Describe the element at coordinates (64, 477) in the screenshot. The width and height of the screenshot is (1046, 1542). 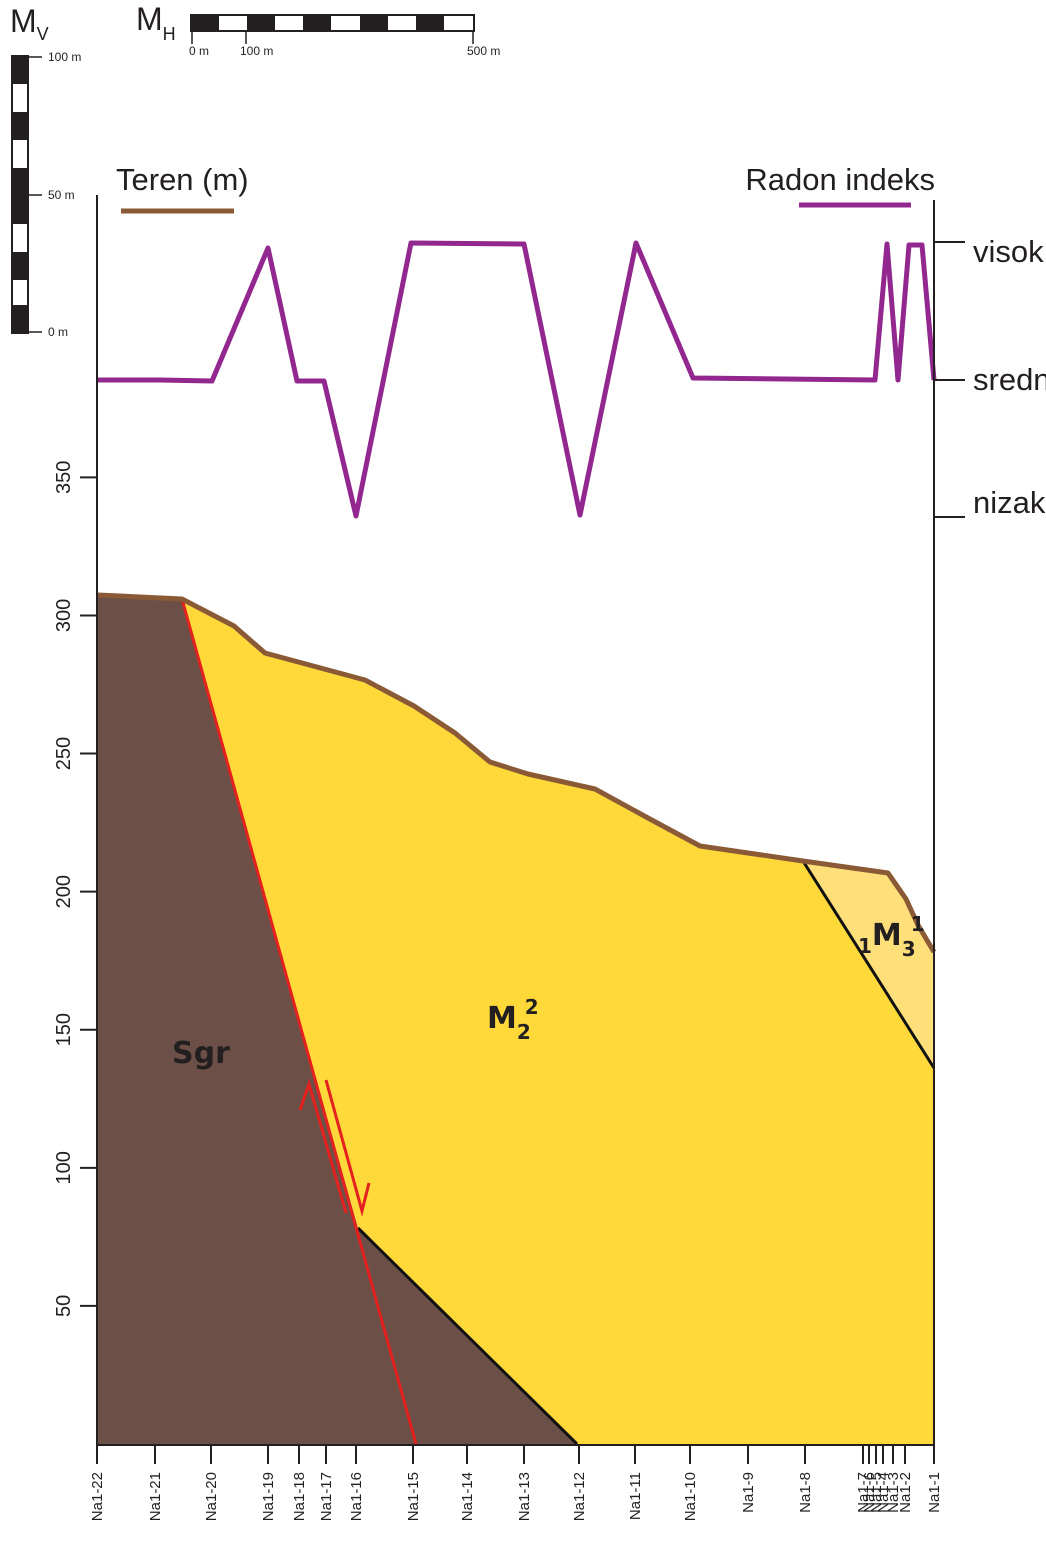
I see `elevation-tick-label-350: 350` at that location.